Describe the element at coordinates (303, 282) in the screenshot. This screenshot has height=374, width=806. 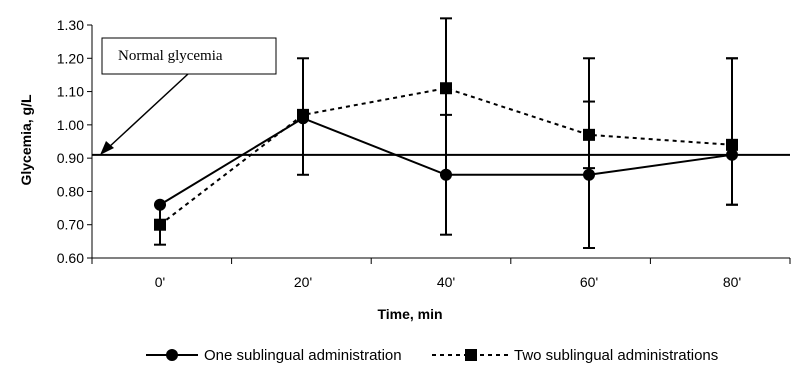
I see `x-tick-label: 20'` at that location.